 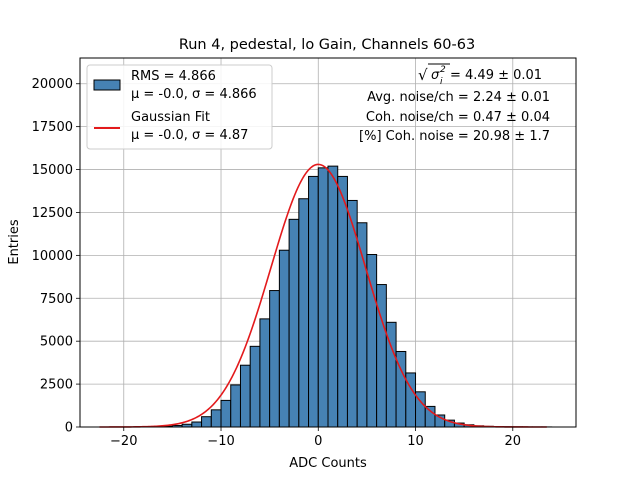 What do you see at coordinates (194, 94) in the screenshot?
I see `legend-label-rms-stats: μ = -0.0, σ = 4.866` at bounding box center [194, 94].